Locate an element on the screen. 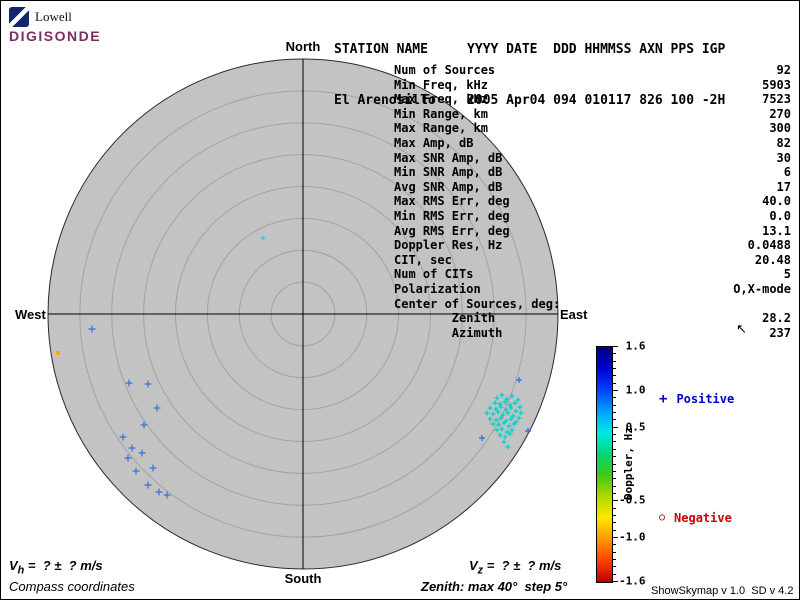 This screenshot has width=800, height=600. stat-row: Num of CITs 5 is located at coordinates (592, 274).